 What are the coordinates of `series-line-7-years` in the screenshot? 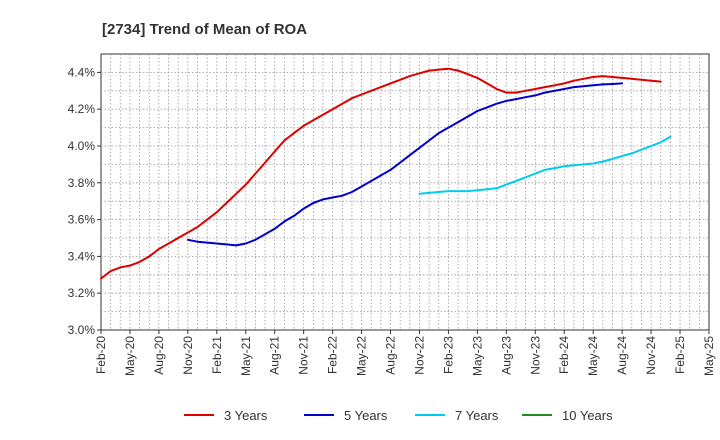 It's located at (545, 165).